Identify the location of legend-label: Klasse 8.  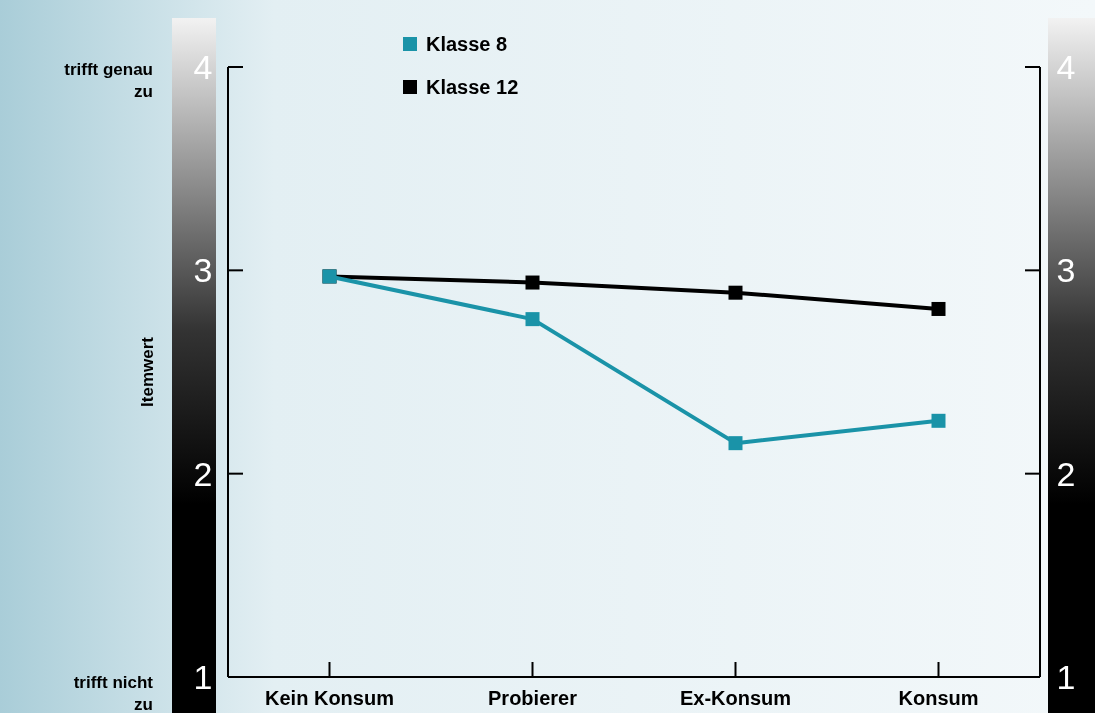
(467, 44).